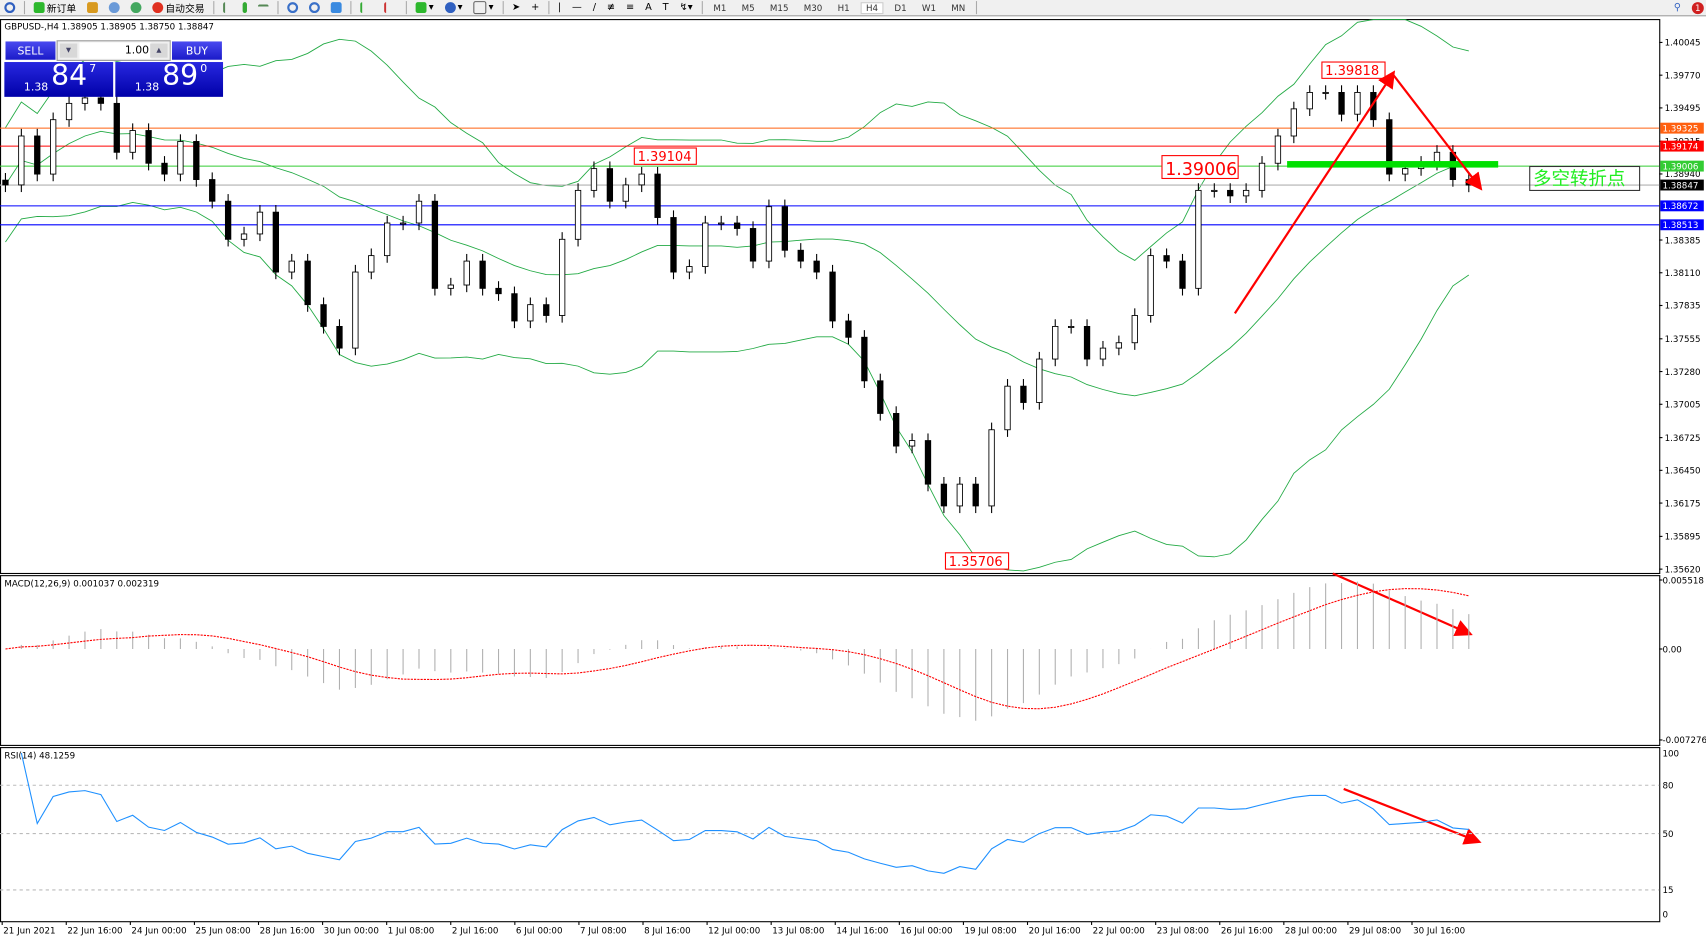 The height and width of the screenshot is (938, 1706). What do you see at coordinates (59, 78) in the screenshot?
I see `sell-price: 1.38 84 7` at bounding box center [59, 78].